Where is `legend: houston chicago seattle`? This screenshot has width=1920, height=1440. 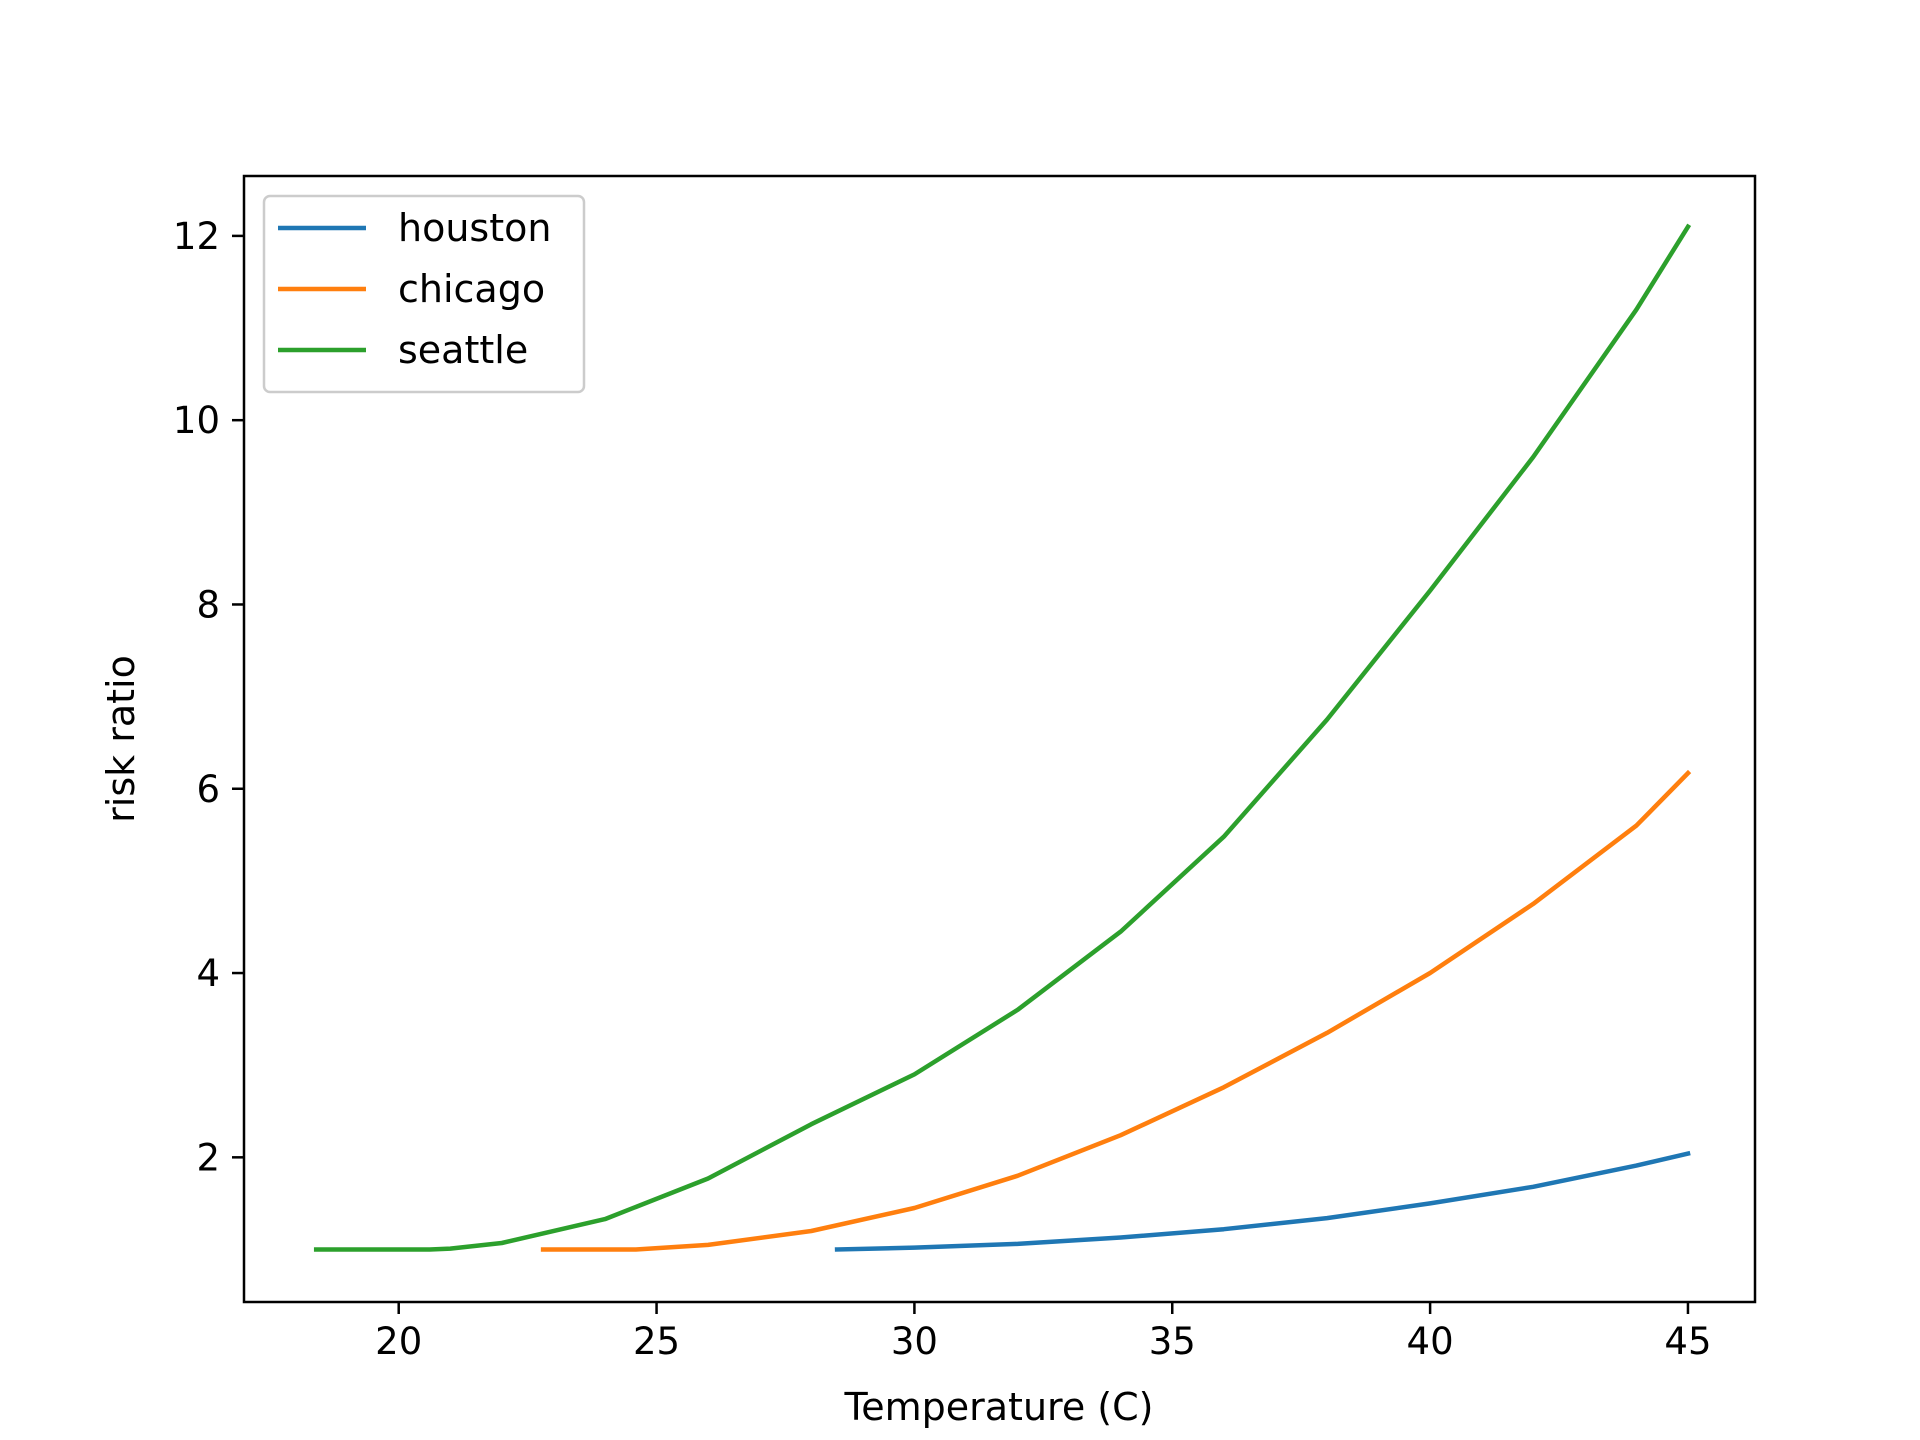
legend: houston chicago seattle is located at coordinates (424, 294).